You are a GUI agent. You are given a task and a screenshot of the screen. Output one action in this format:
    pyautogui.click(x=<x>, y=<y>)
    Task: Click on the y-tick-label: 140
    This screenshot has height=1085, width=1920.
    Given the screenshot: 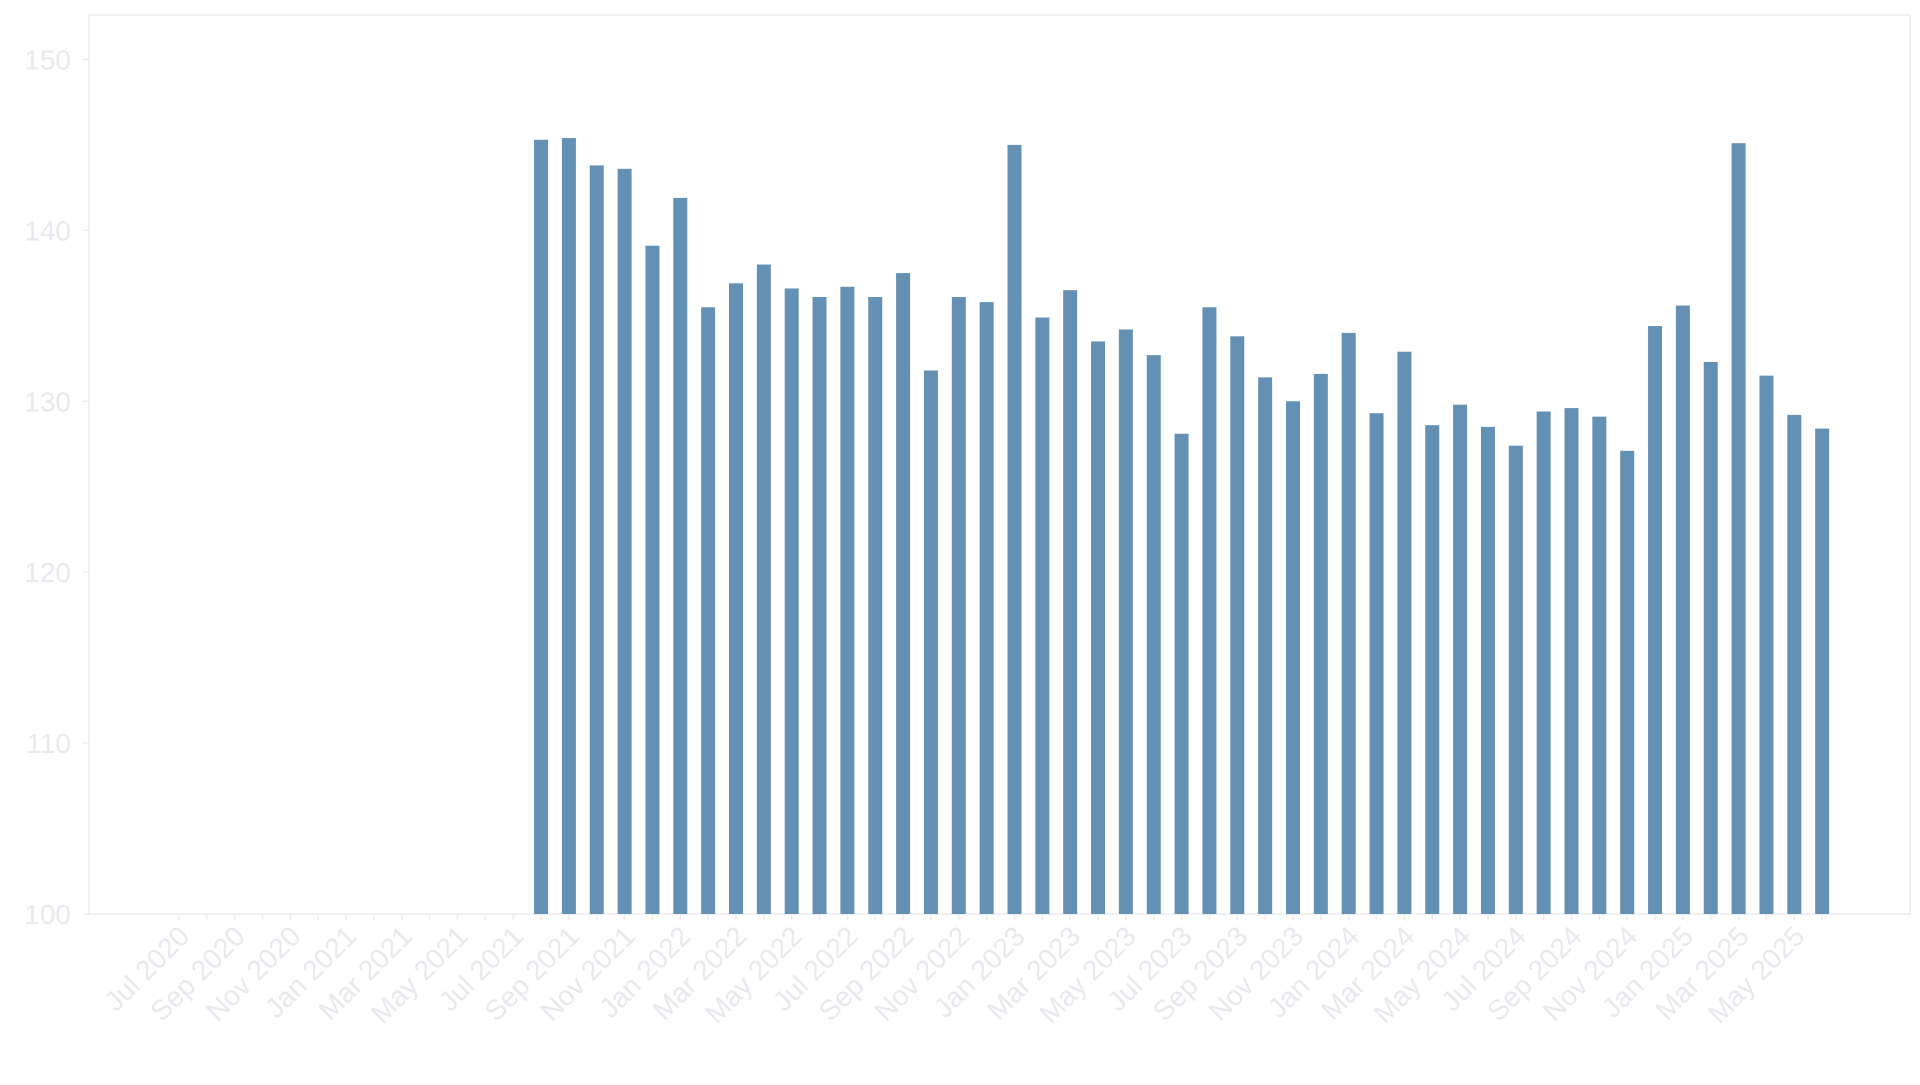 What is the action you would take?
    pyautogui.click(x=47, y=230)
    